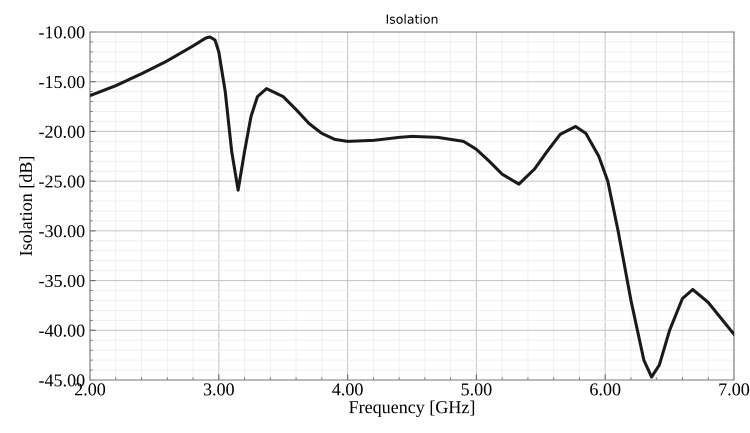  Describe the element at coordinates (477, 389) in the screenshot. I see `x-tick-label: 5.00` at that location.